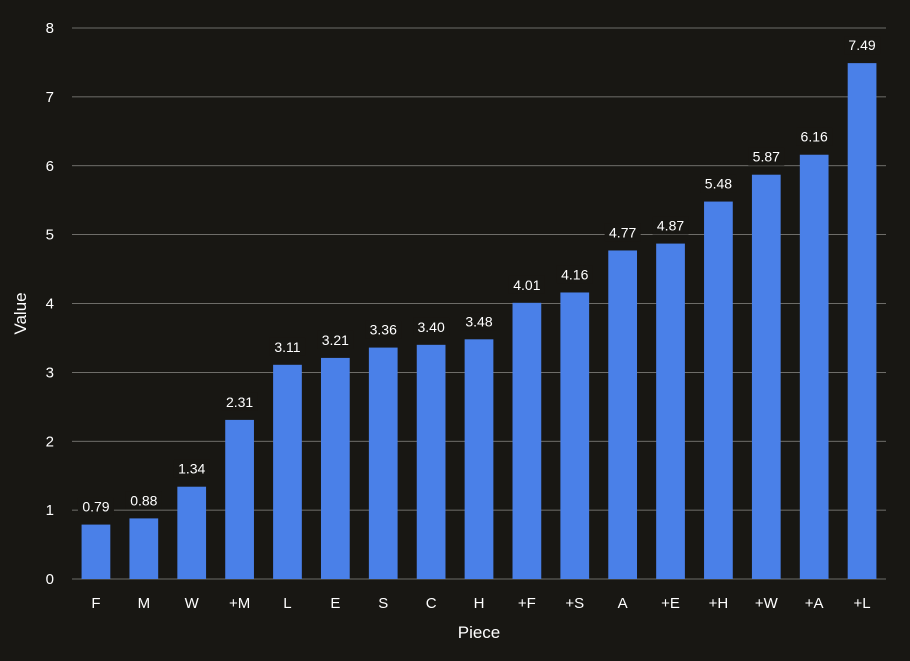 This screenshot has width=910, height=661. What do you see at coordinates (623, 414) in the screenshot?
I see `bar-A` at bounding box center [623, 414].